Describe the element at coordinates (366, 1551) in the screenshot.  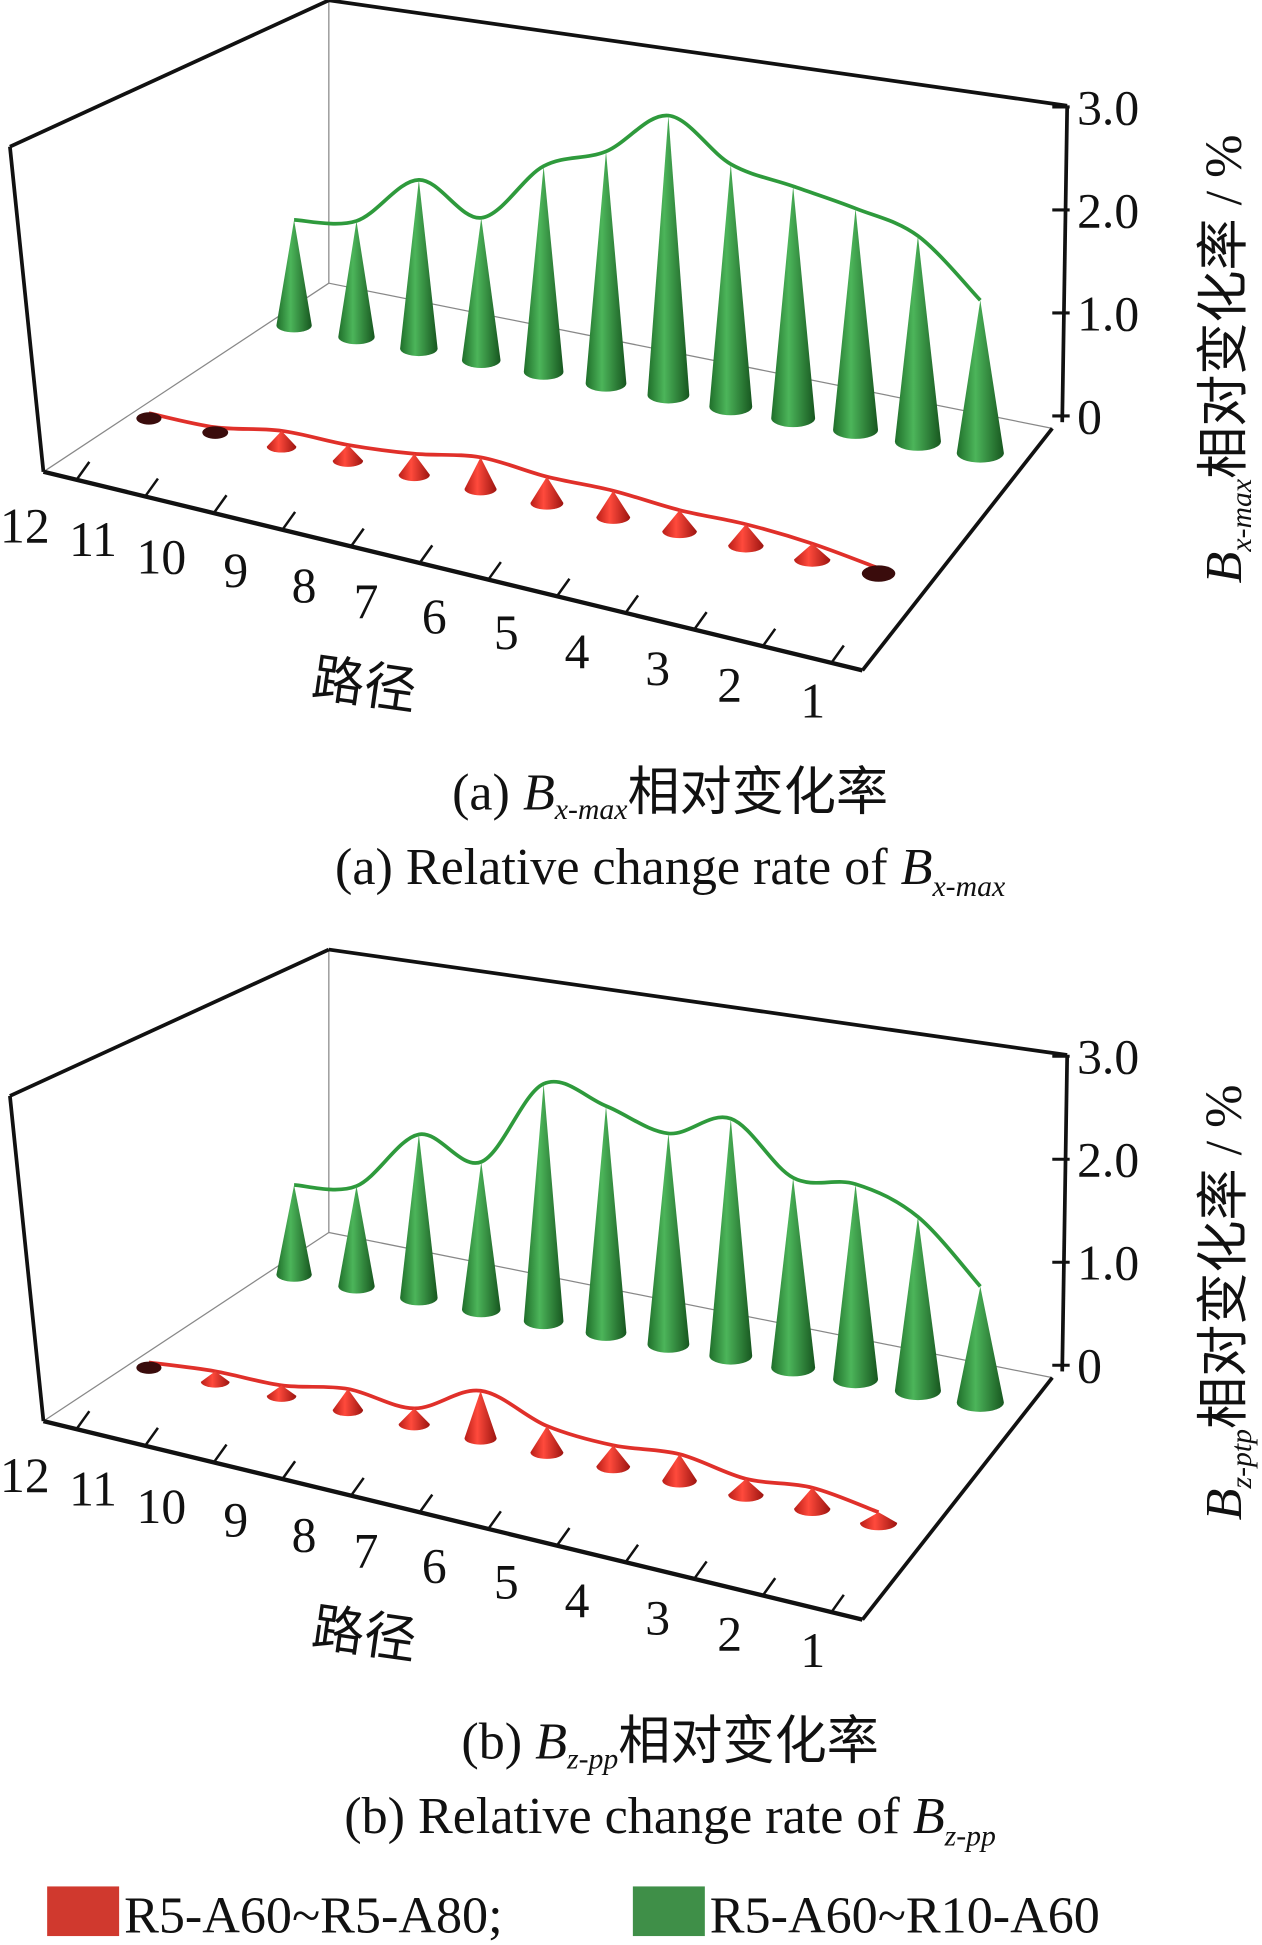
I see `x-tick-label: 7` at that location.